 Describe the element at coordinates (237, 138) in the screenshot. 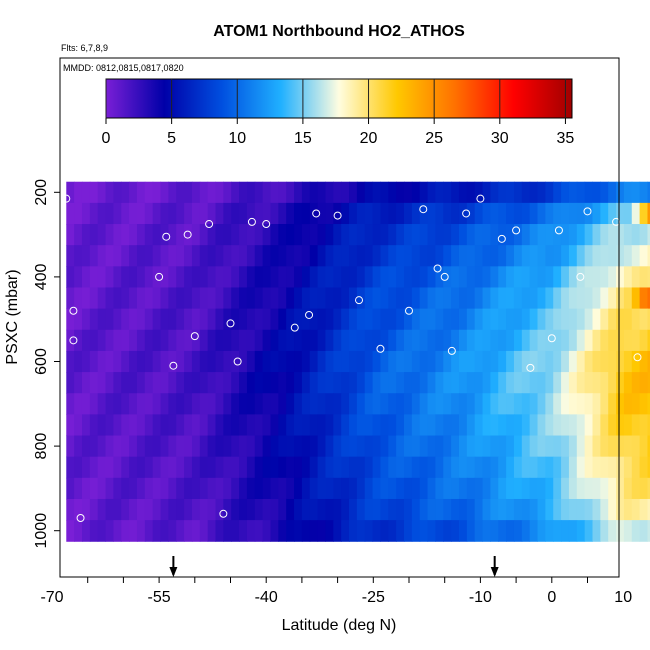

I see `colorbar-tick-label: 10` at that location.